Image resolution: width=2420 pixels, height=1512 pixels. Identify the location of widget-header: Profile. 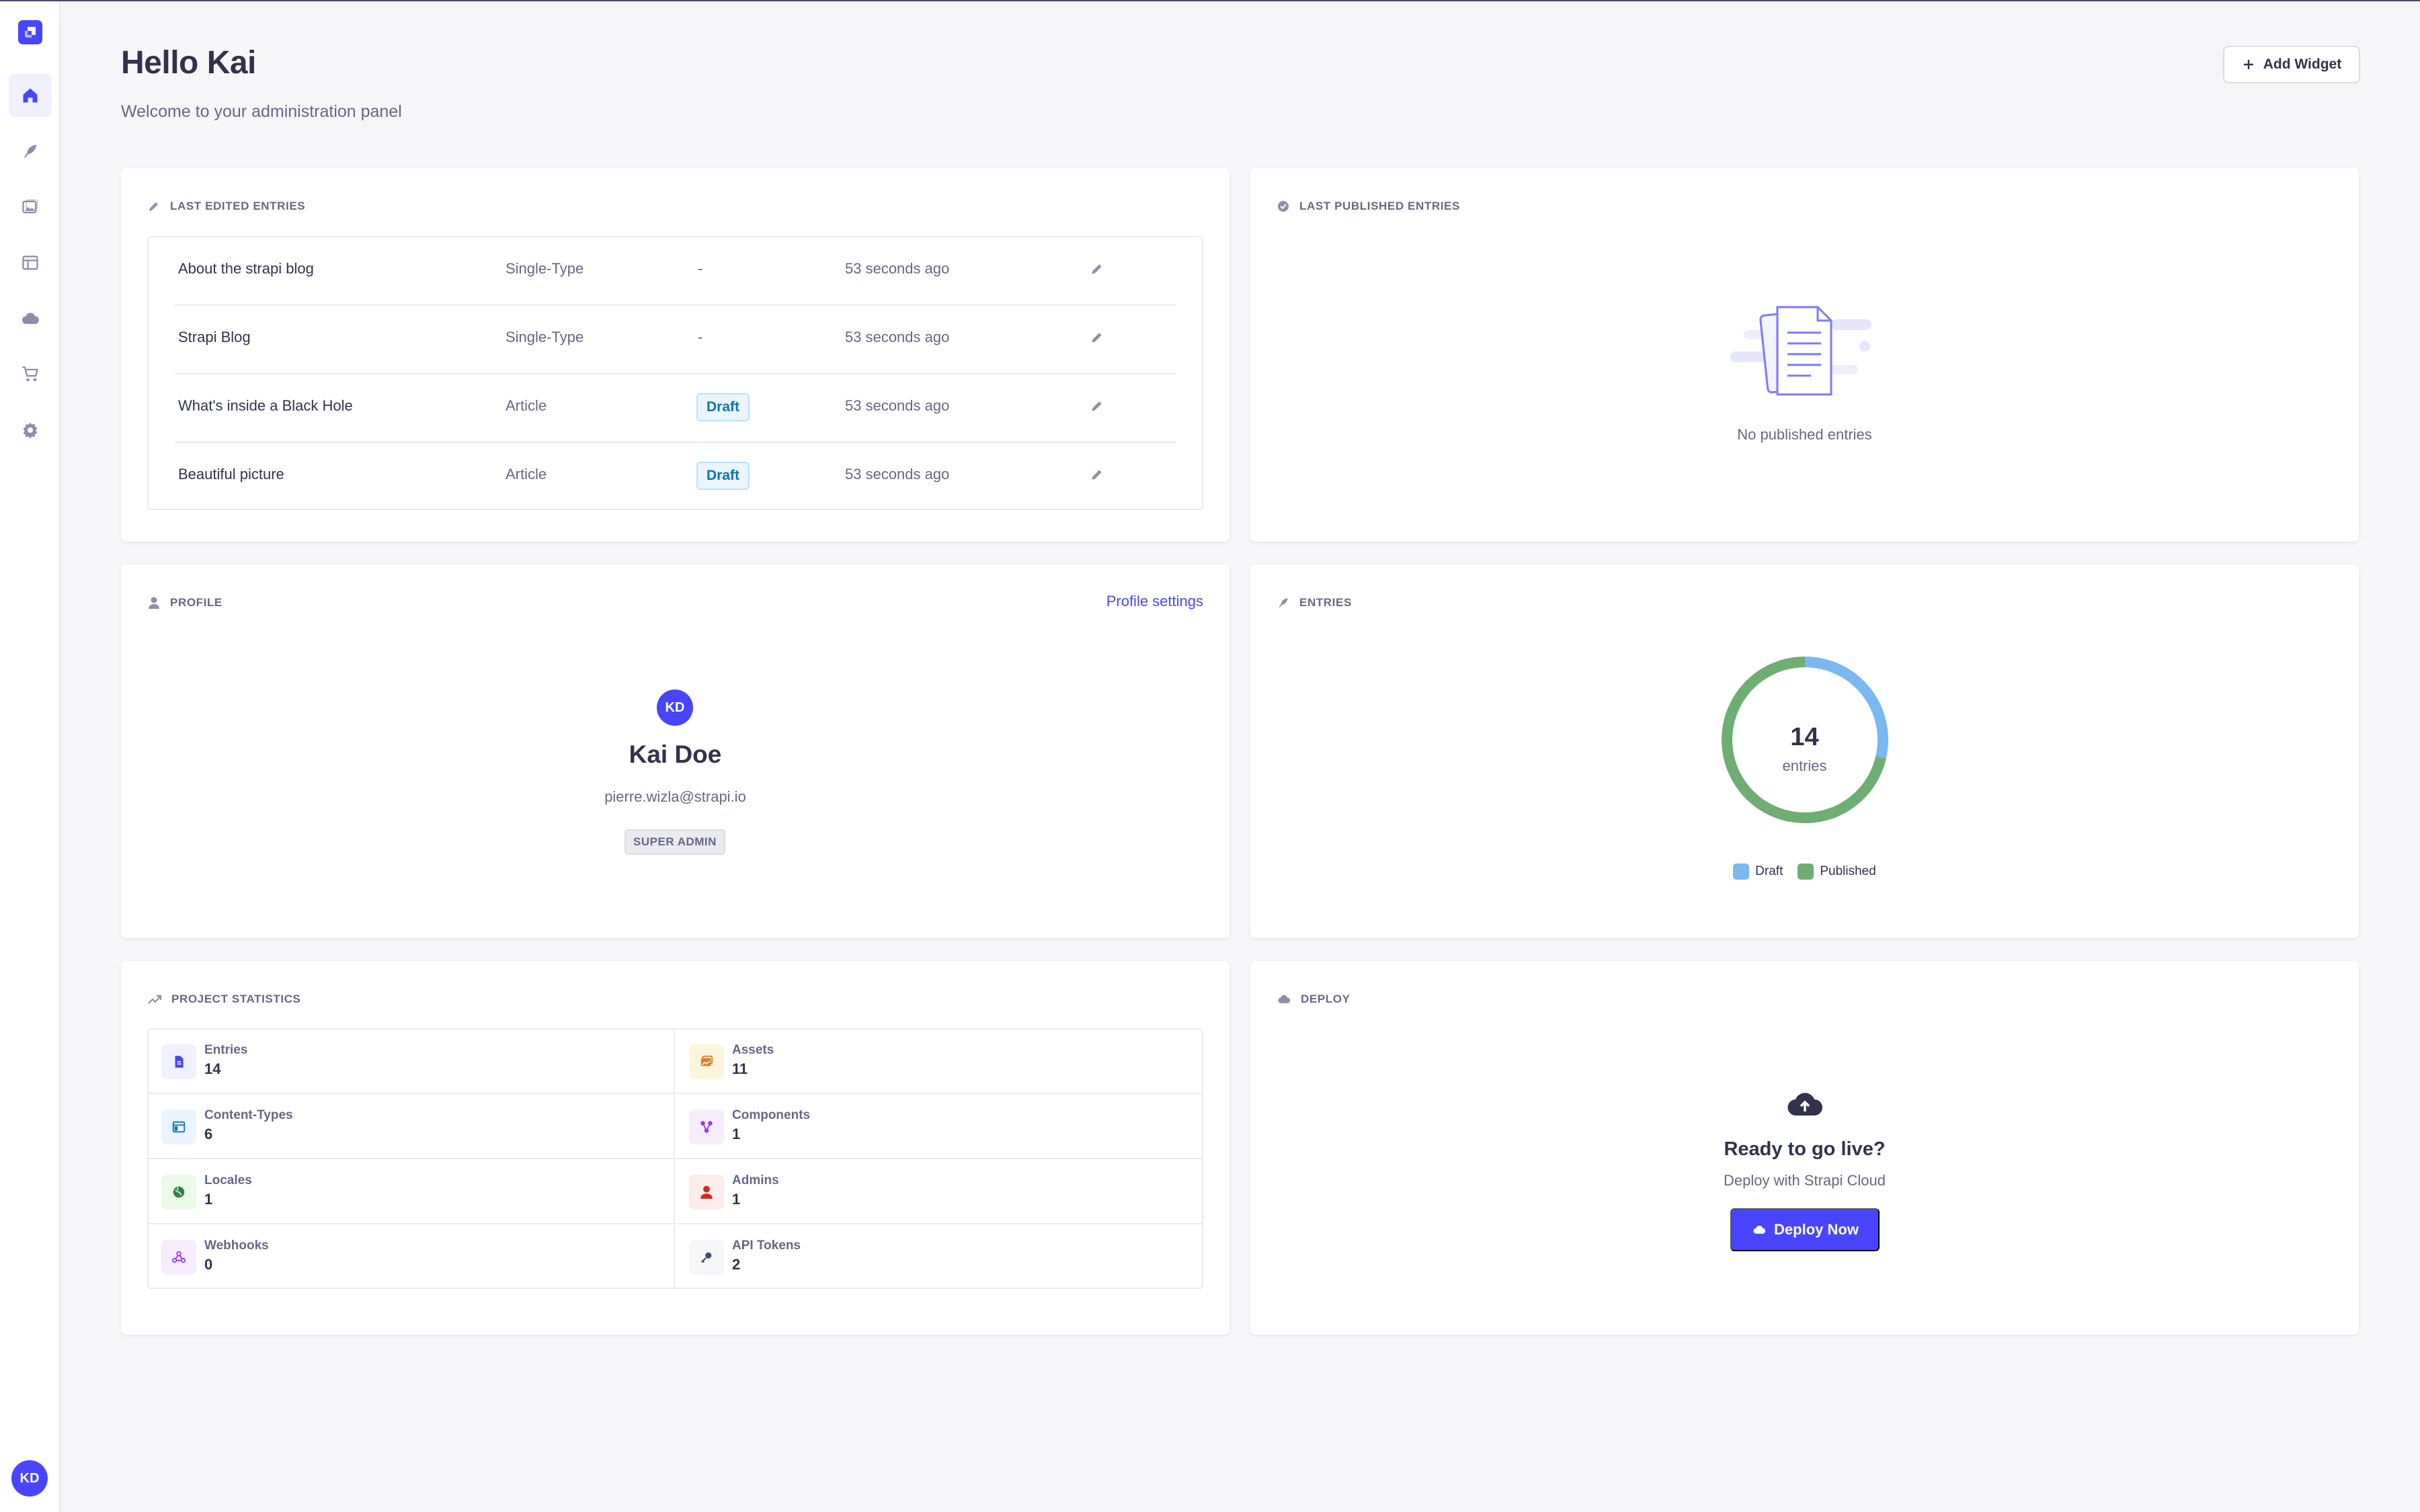
(185, 603).